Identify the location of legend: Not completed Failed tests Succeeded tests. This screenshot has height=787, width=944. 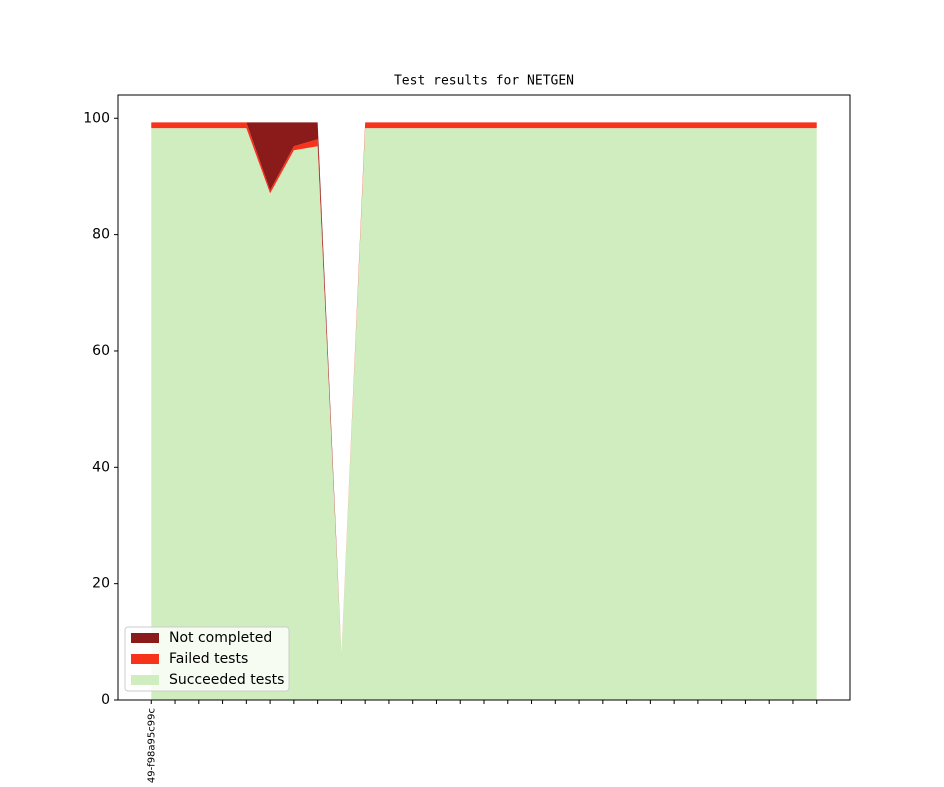
(207, 659).